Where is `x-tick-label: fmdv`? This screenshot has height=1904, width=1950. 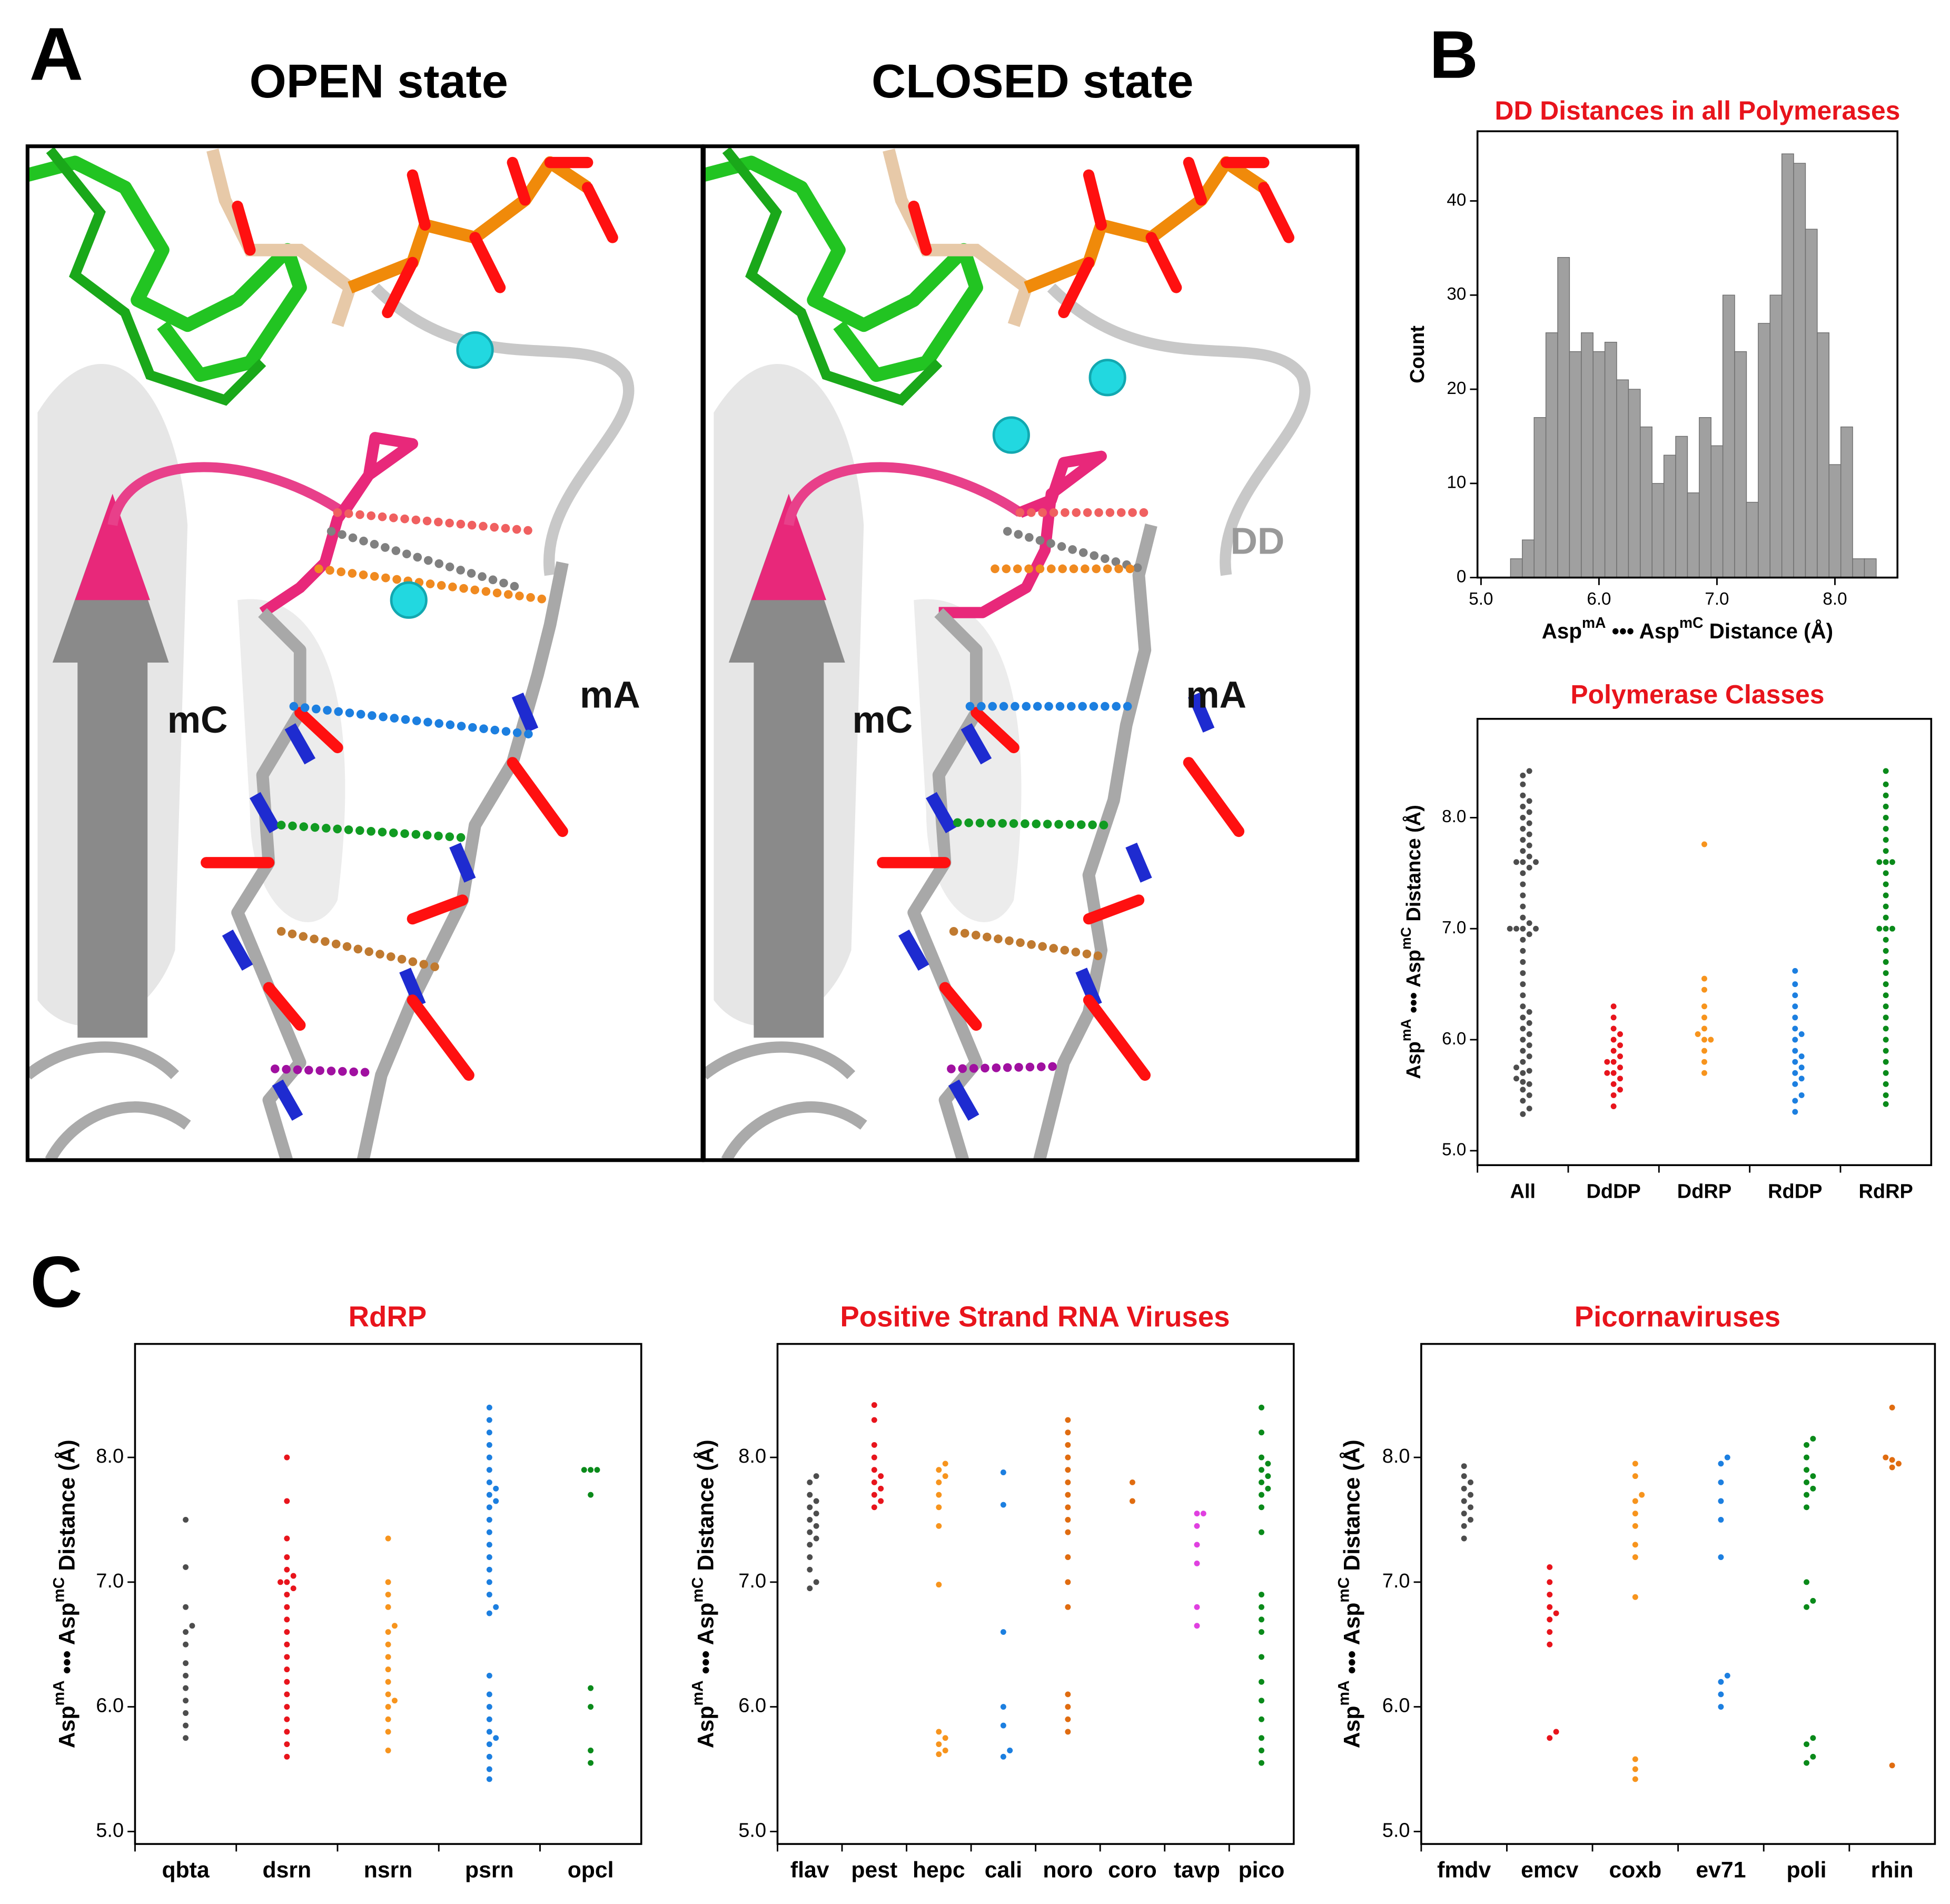
x-tick-label: fmdv is located at coordinates (1464, 1870).